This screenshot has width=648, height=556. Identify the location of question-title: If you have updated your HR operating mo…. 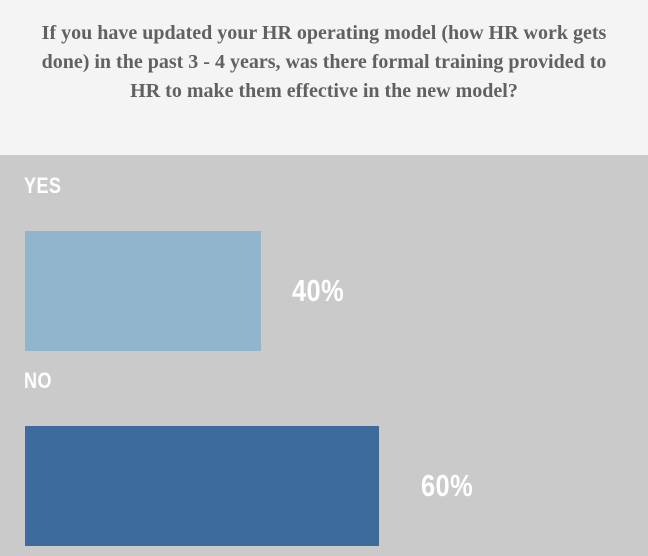
(324, 62).